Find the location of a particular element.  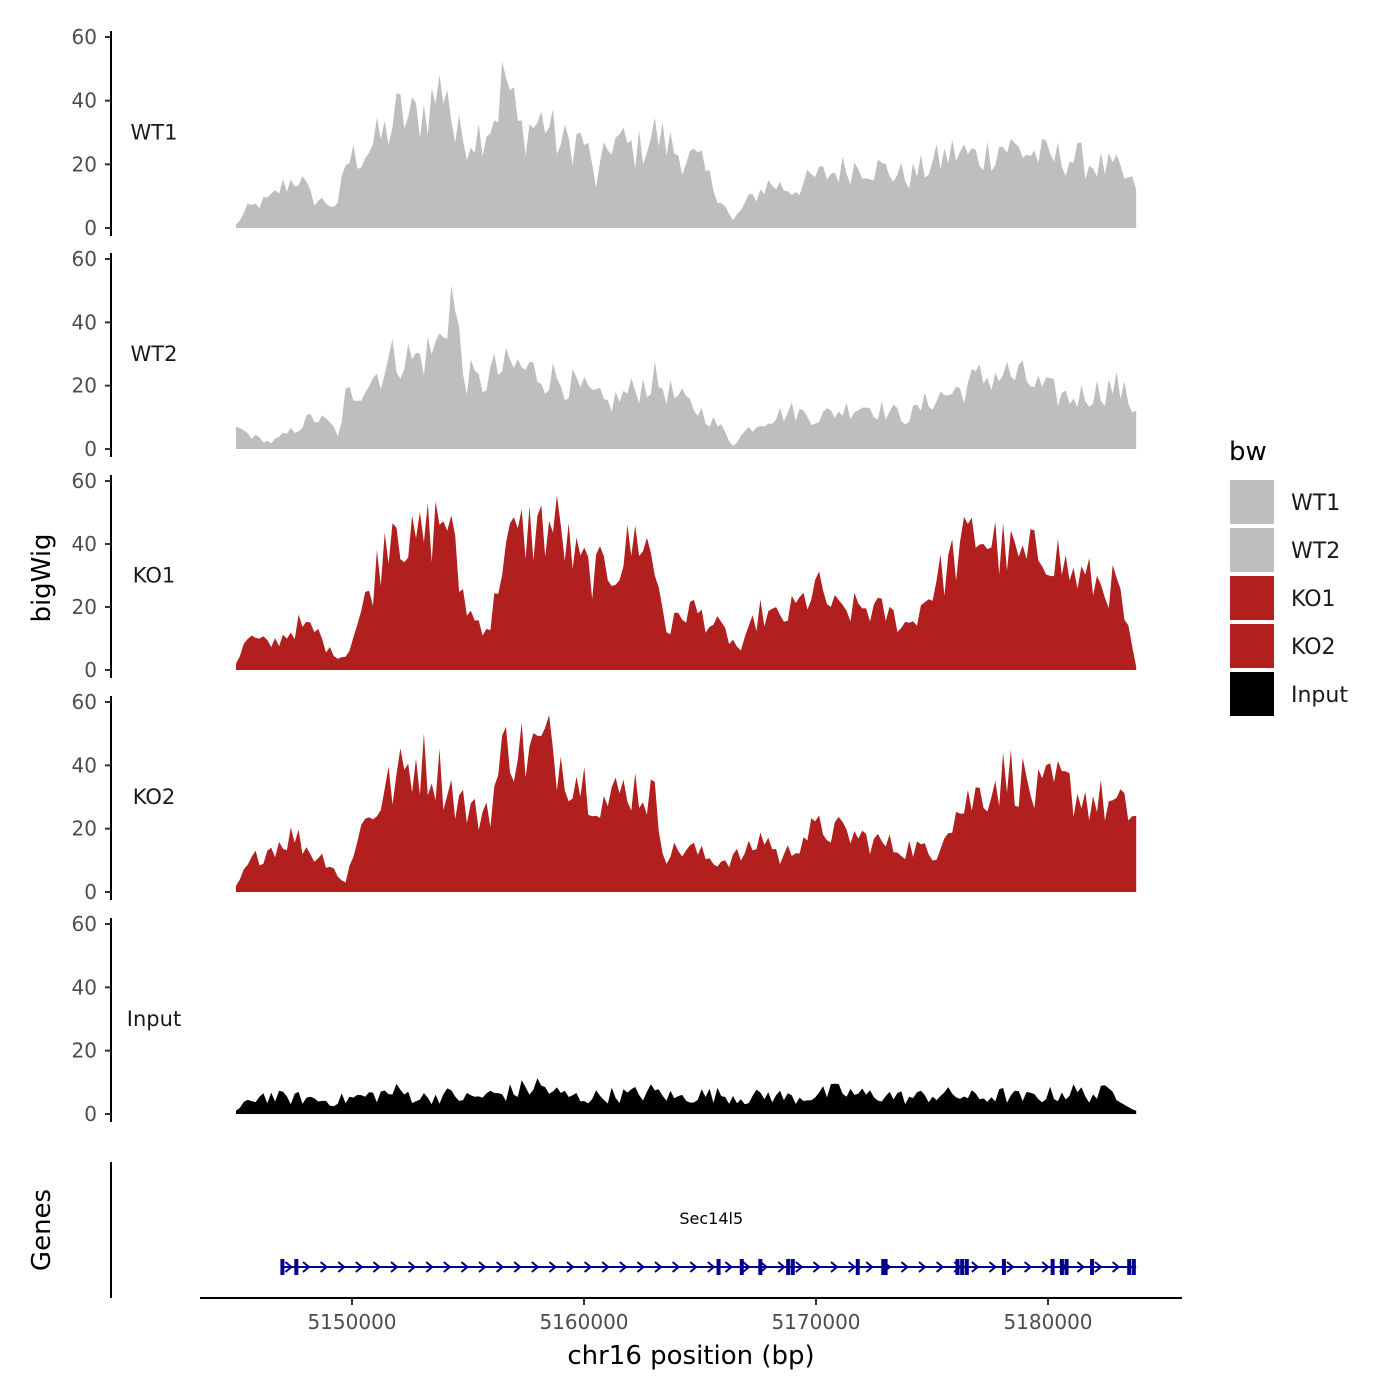

signal-area-input is located at coordinates (686, 1096).